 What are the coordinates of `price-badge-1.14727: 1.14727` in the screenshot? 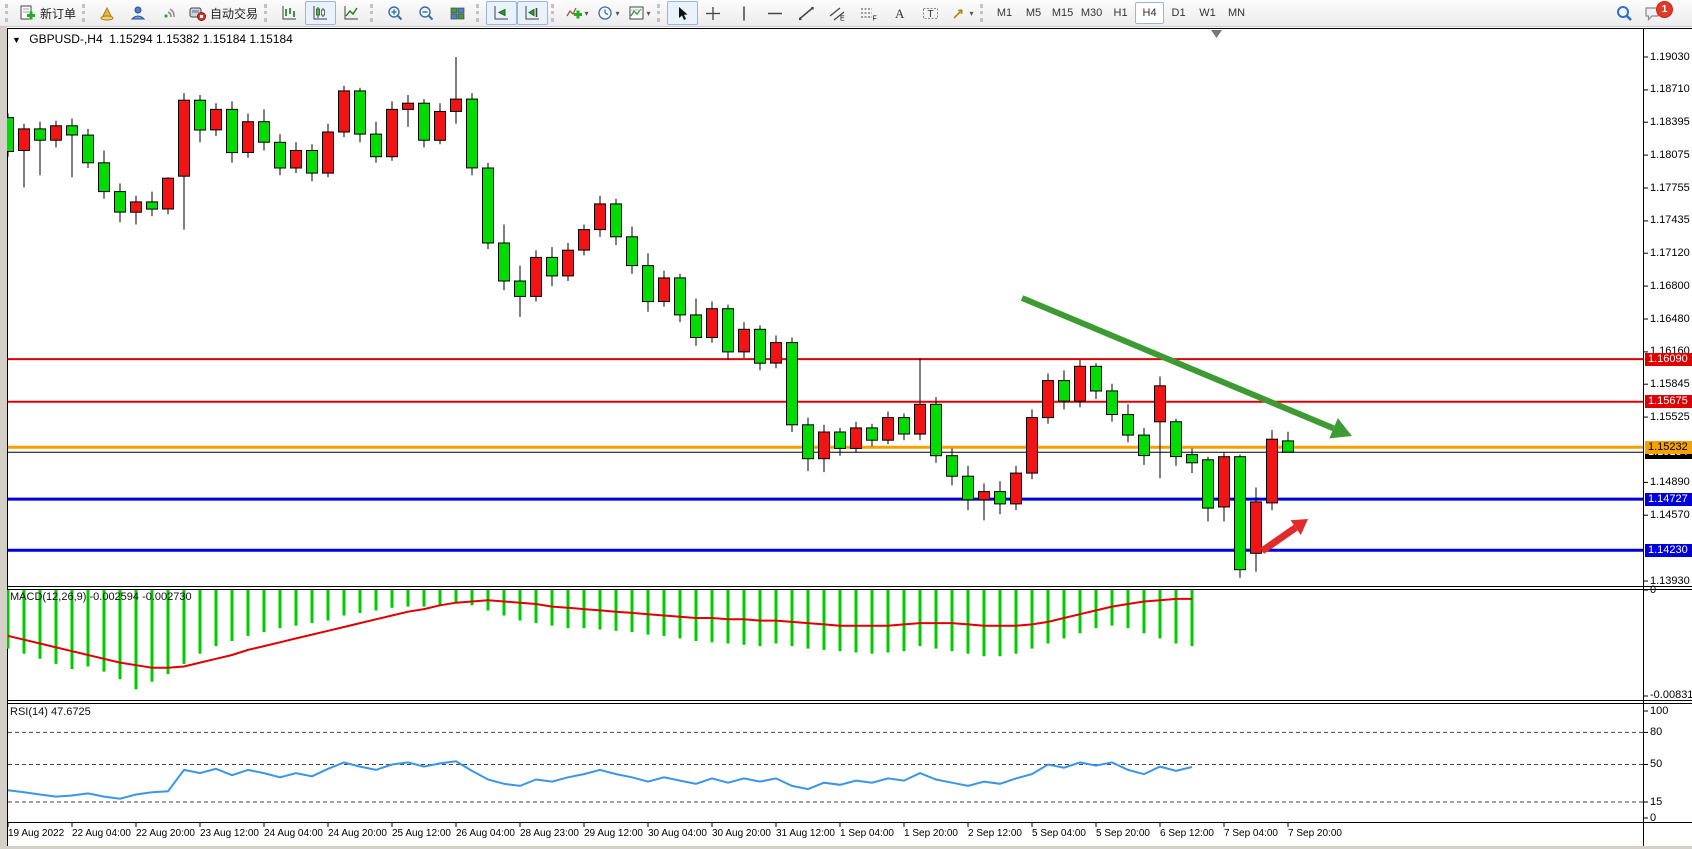 It's located at (1668, 499).